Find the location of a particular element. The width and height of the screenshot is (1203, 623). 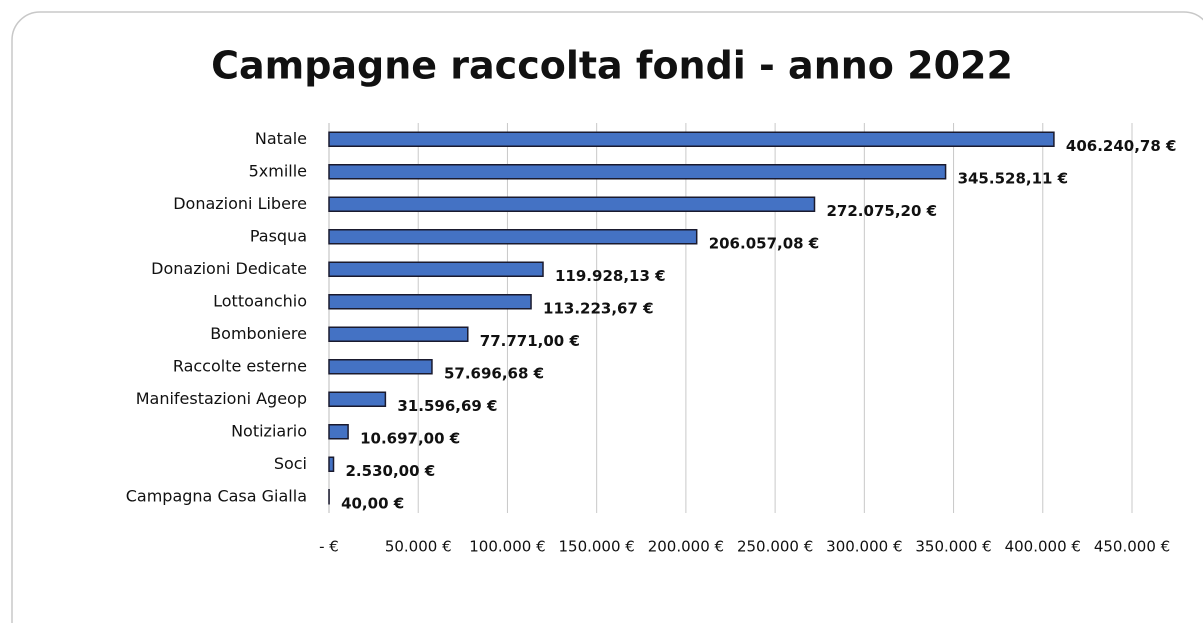

y-tick-label: Raccolte esterne is located at coordinates (240, 365).